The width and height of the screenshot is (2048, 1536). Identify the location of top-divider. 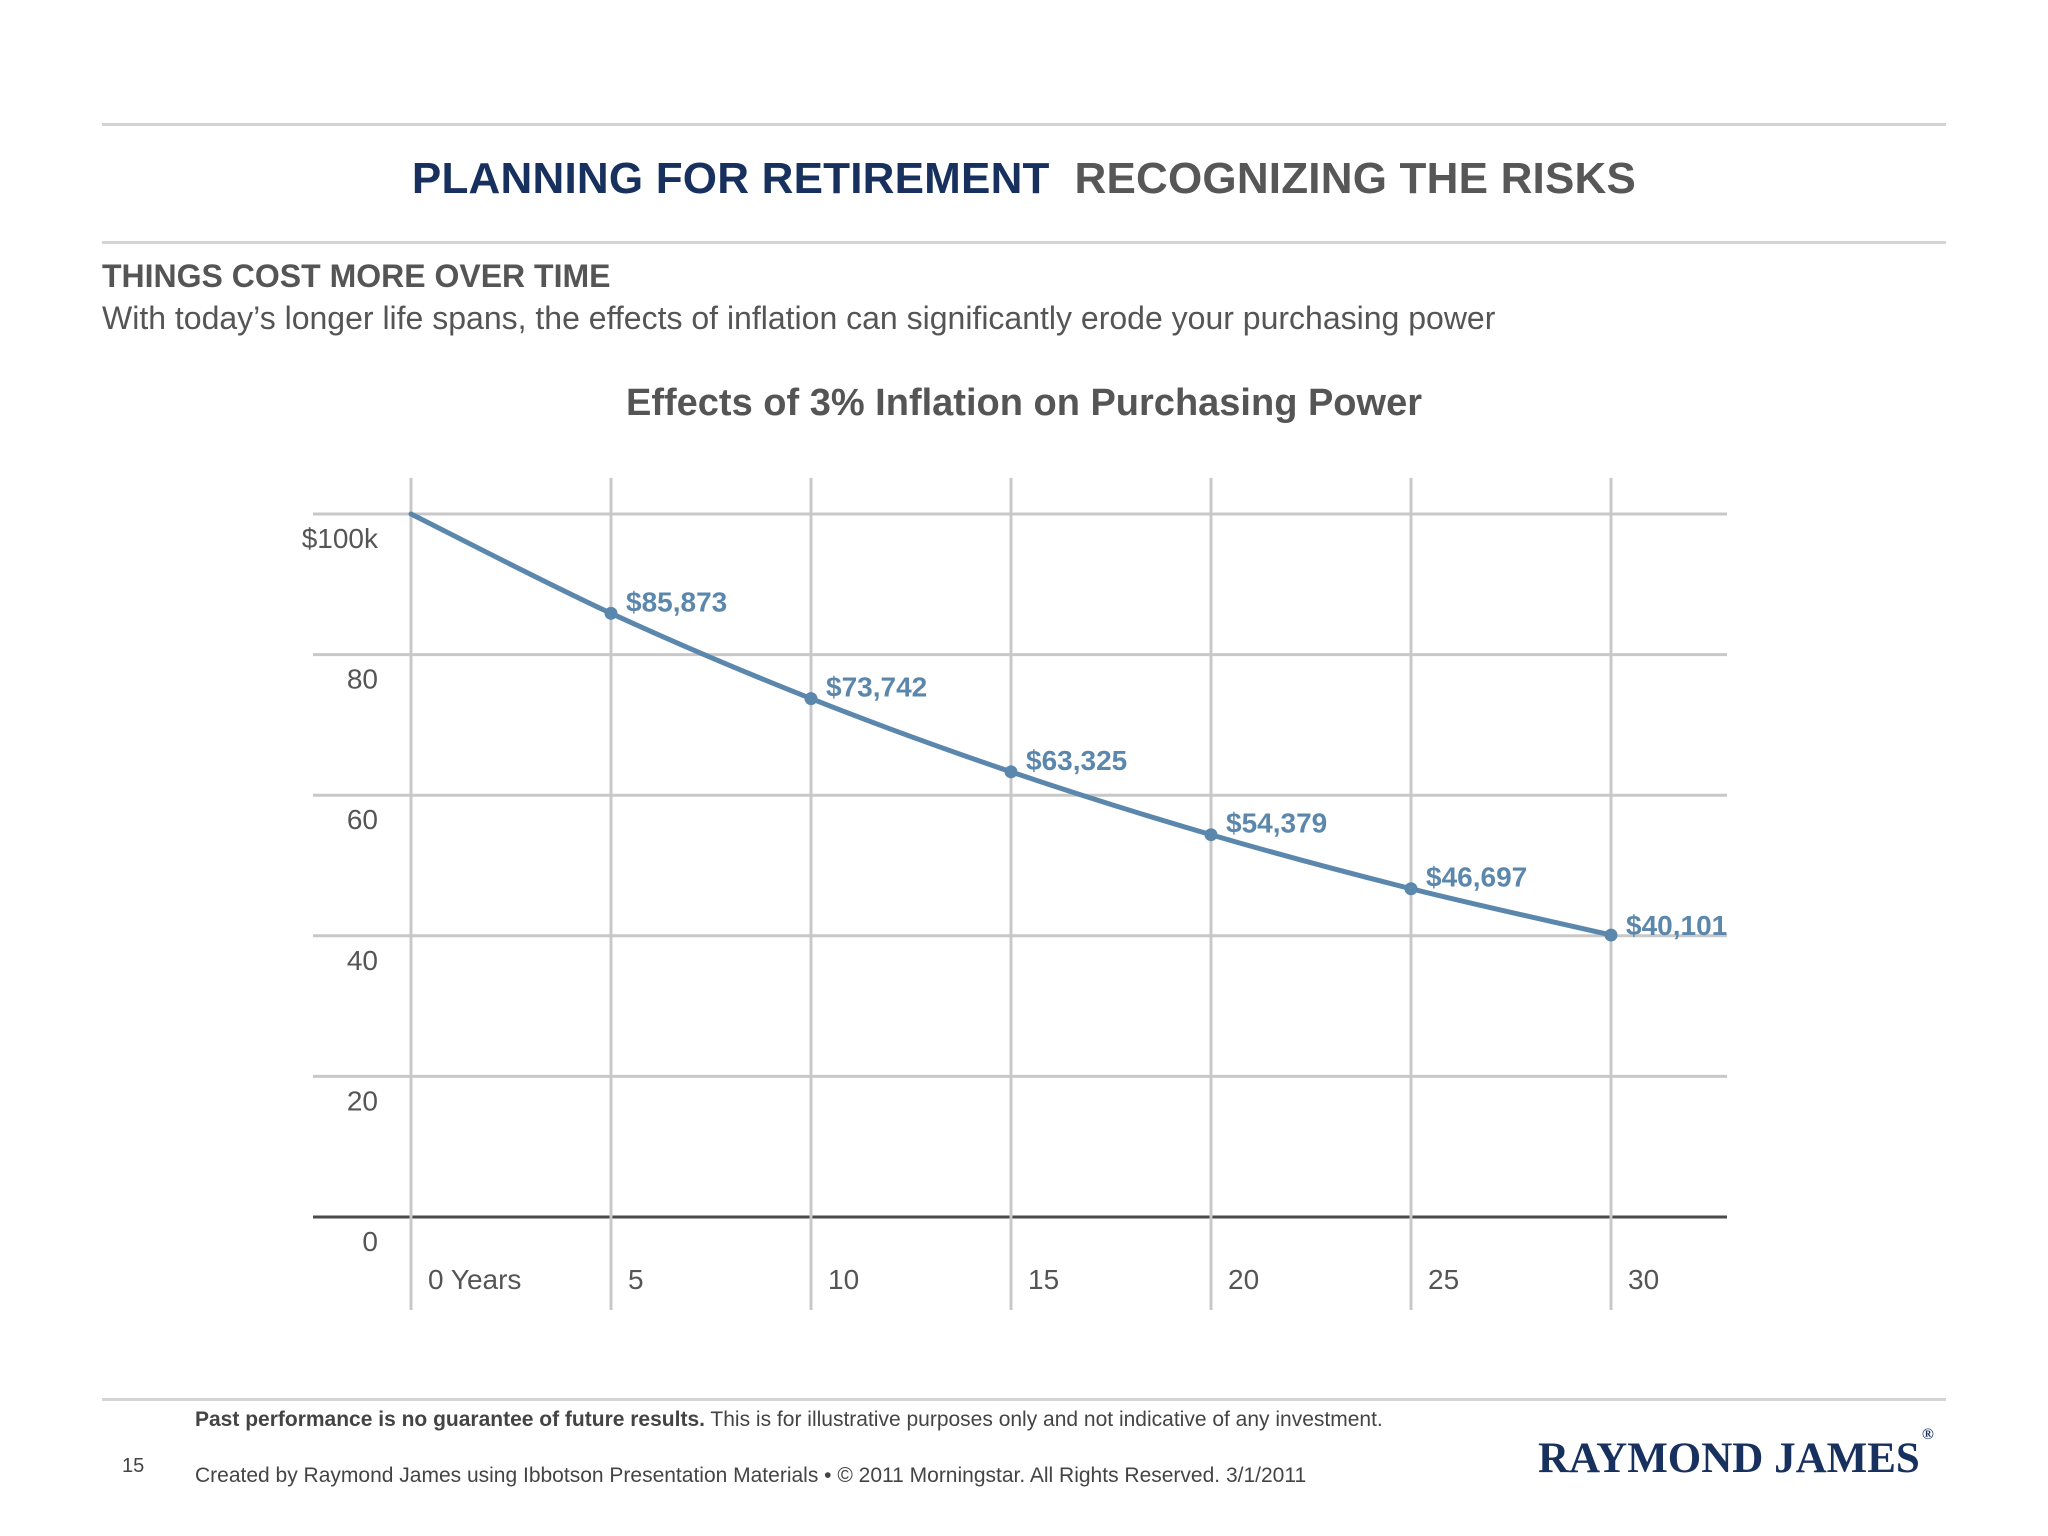
(1024, 124).